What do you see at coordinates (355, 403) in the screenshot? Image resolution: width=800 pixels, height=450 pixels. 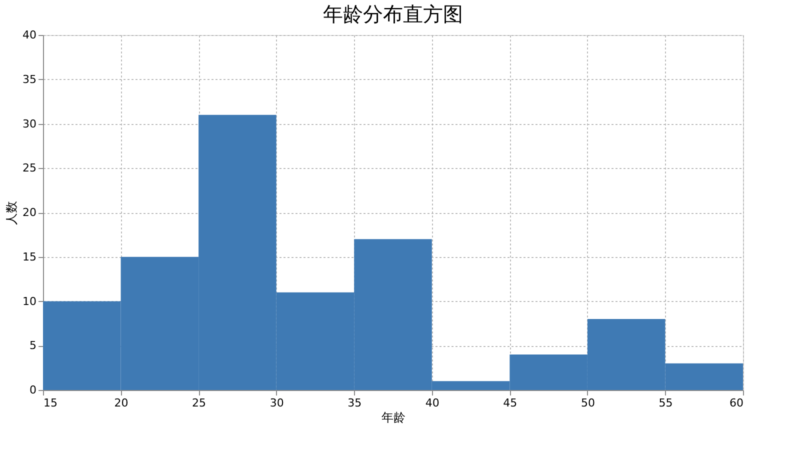 I see `x-tick-label: 35` at bounding box center [355, 403].